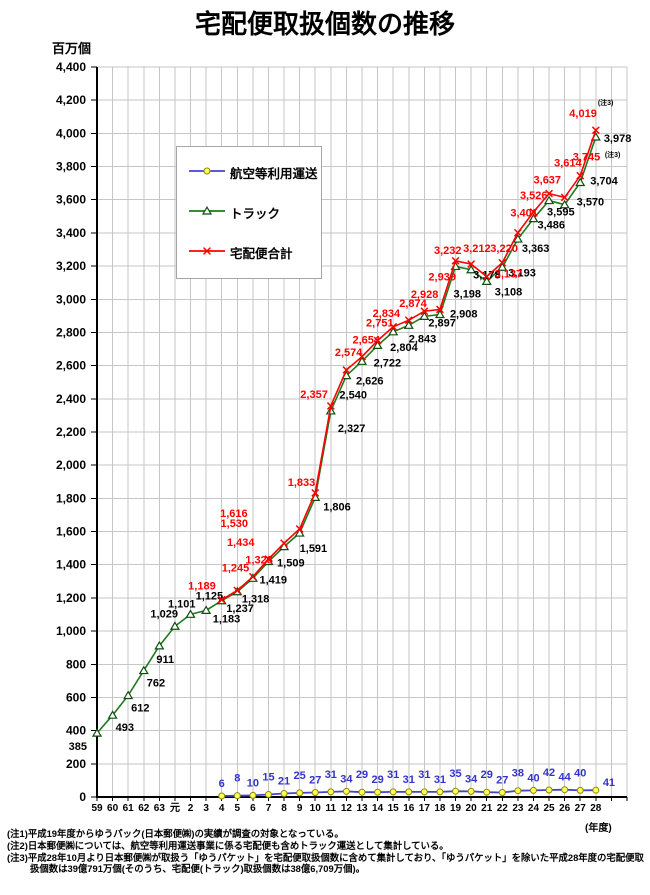 This screenshot has height=895, width=650. What do you see at coordinates (71, 67) in the screenshot?
I see `y-tick-label: 4,400` at bounding box center [71, 67].